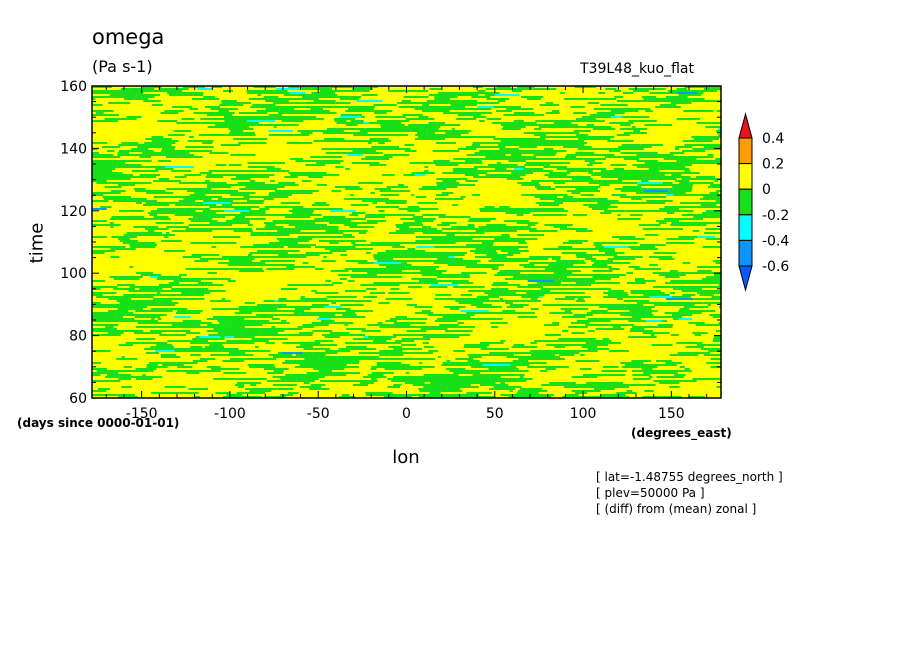 This screenshot has height=654, width=904. What do you see at coordinates (98, 423) in the screenshot?
I see `y-axis-units: (days since 0000-01-01)` at bounding box center [98, 423].